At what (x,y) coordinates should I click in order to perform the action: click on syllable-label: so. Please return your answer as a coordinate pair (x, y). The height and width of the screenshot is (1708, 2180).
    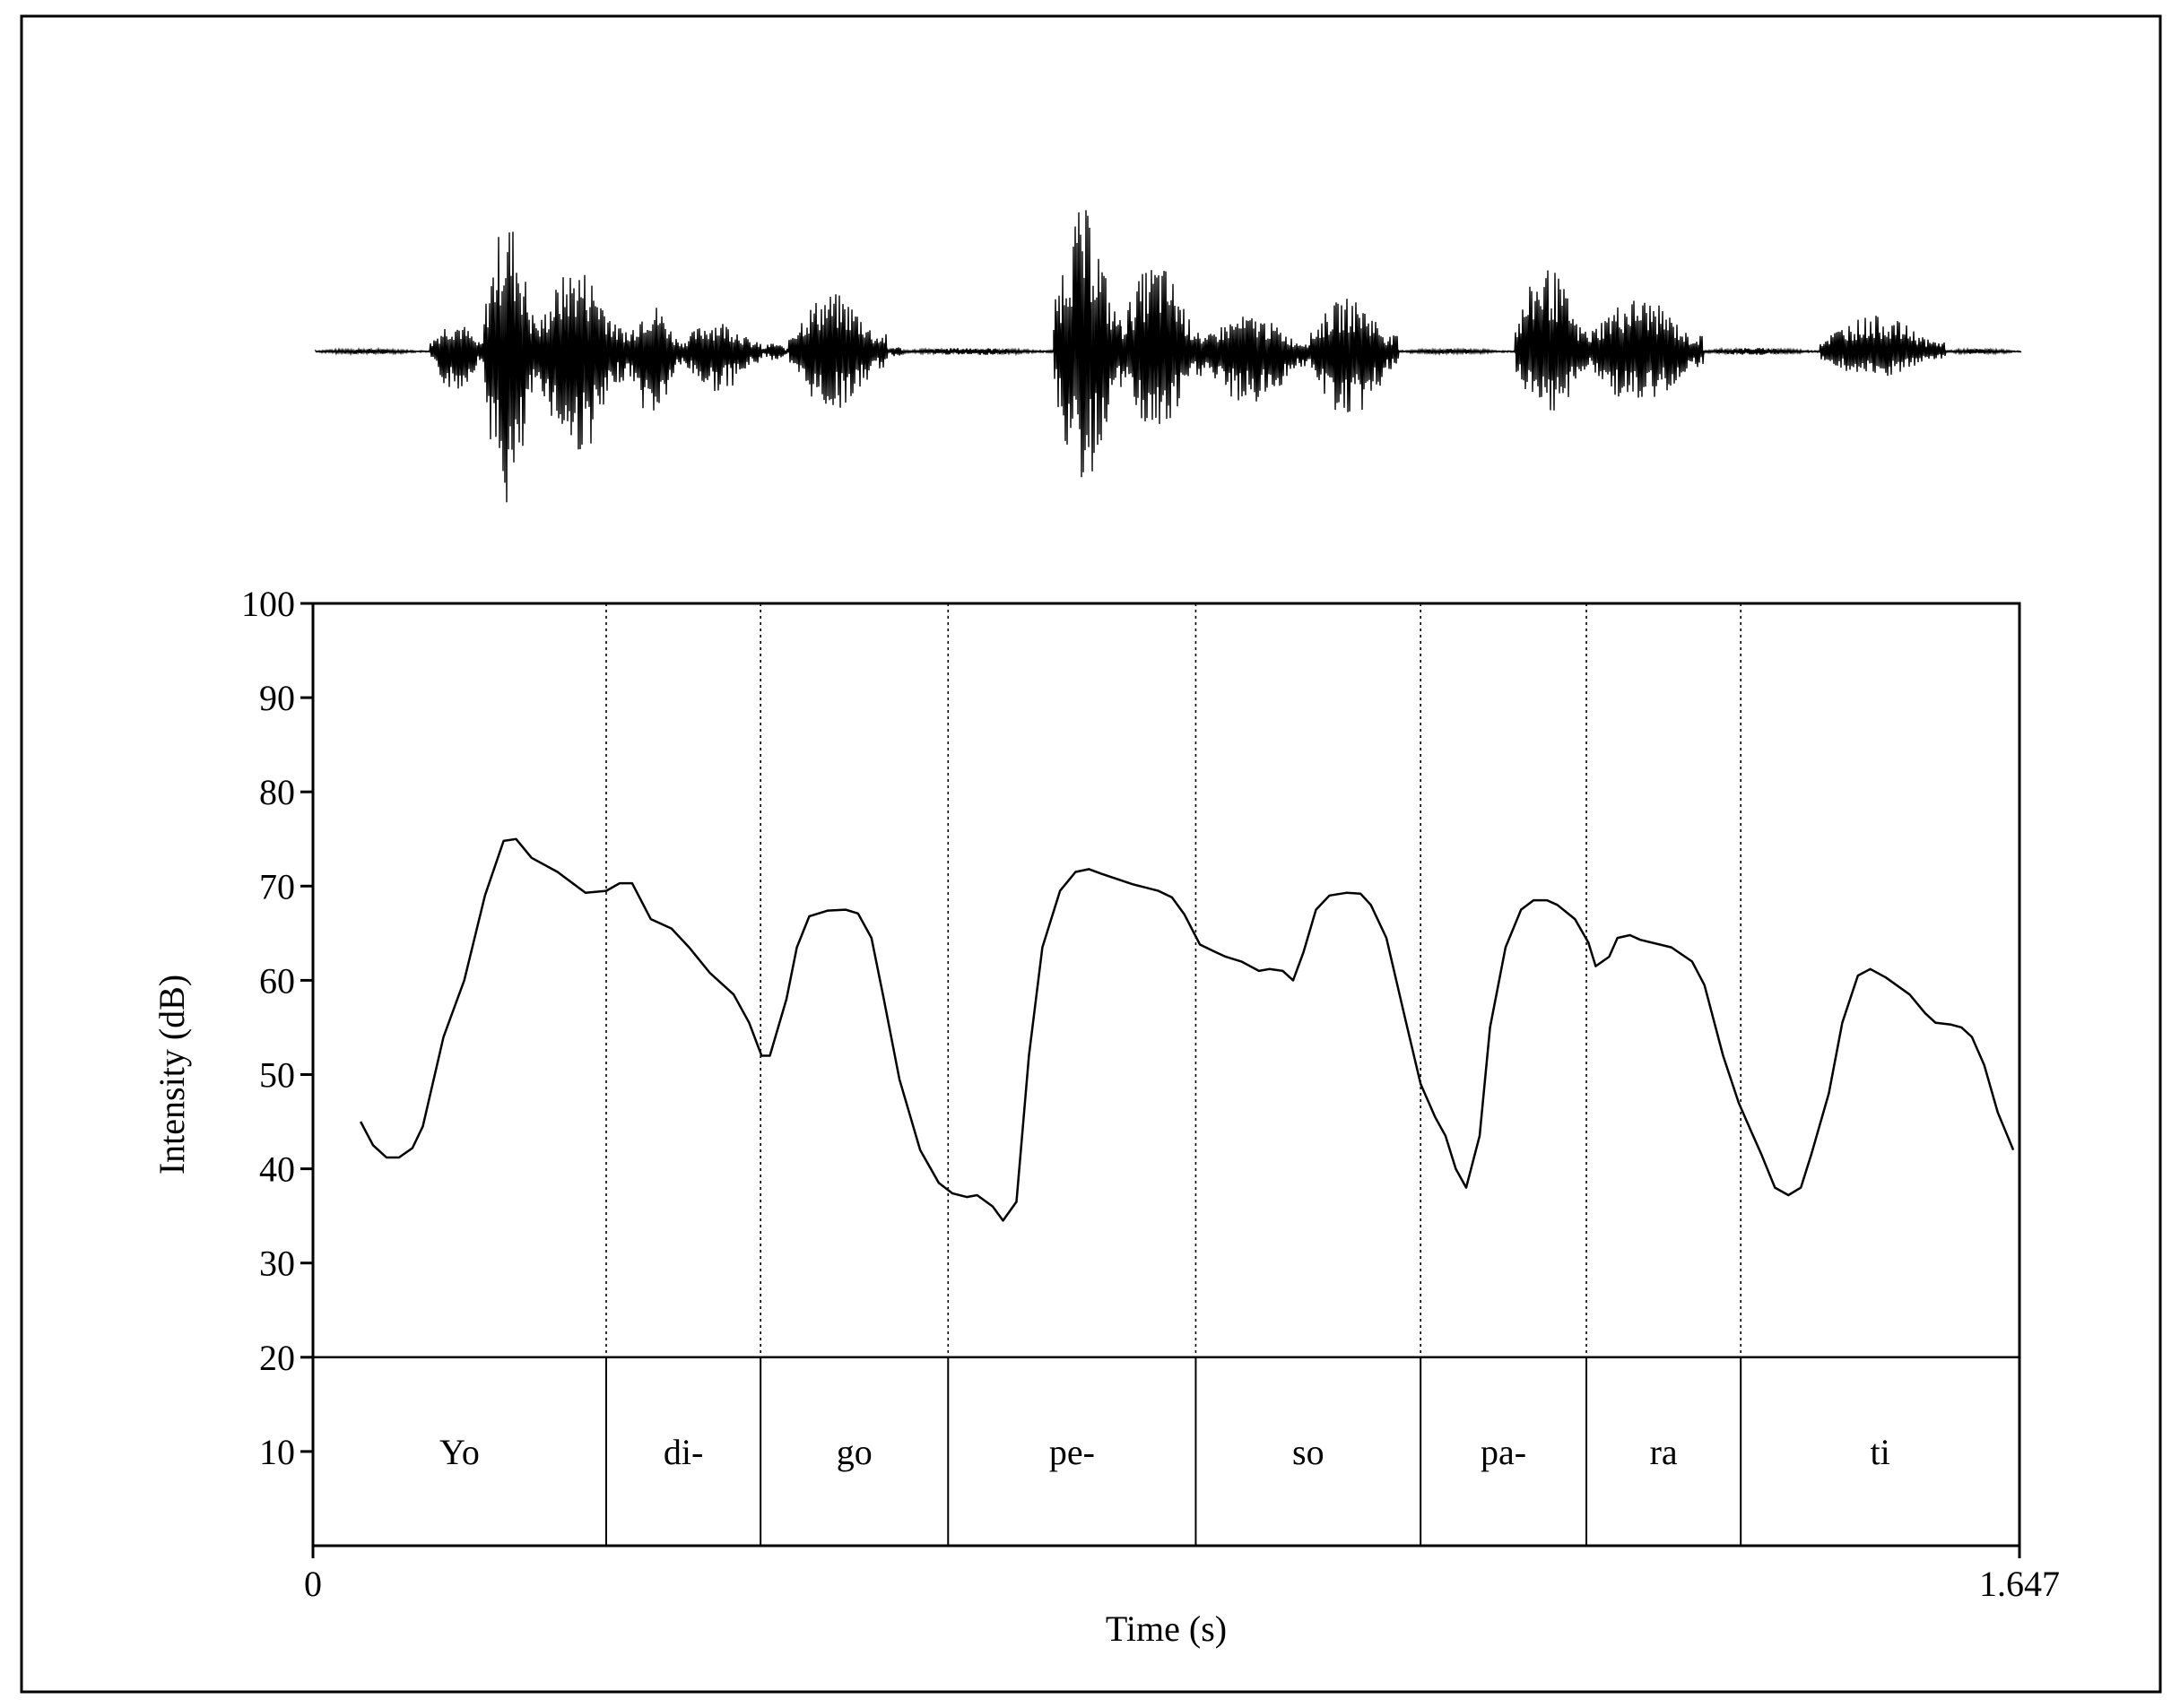
    Looking at the image, I should click on (1309, 1452).